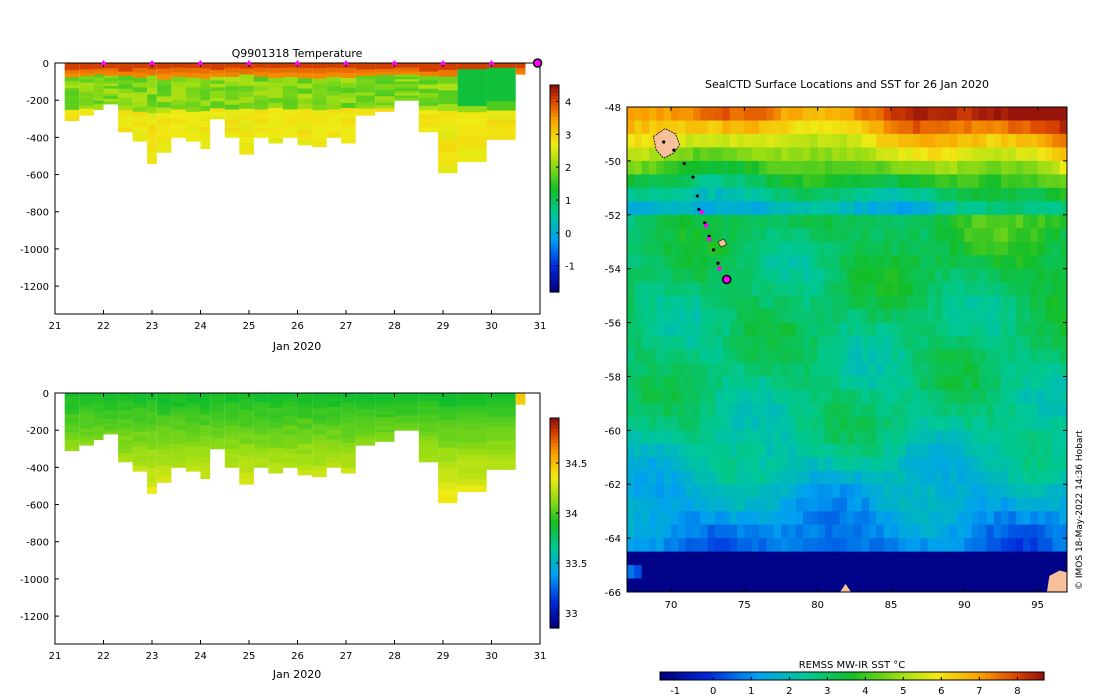  I want to click on lat-tick-label: -52, so click(613, 216).